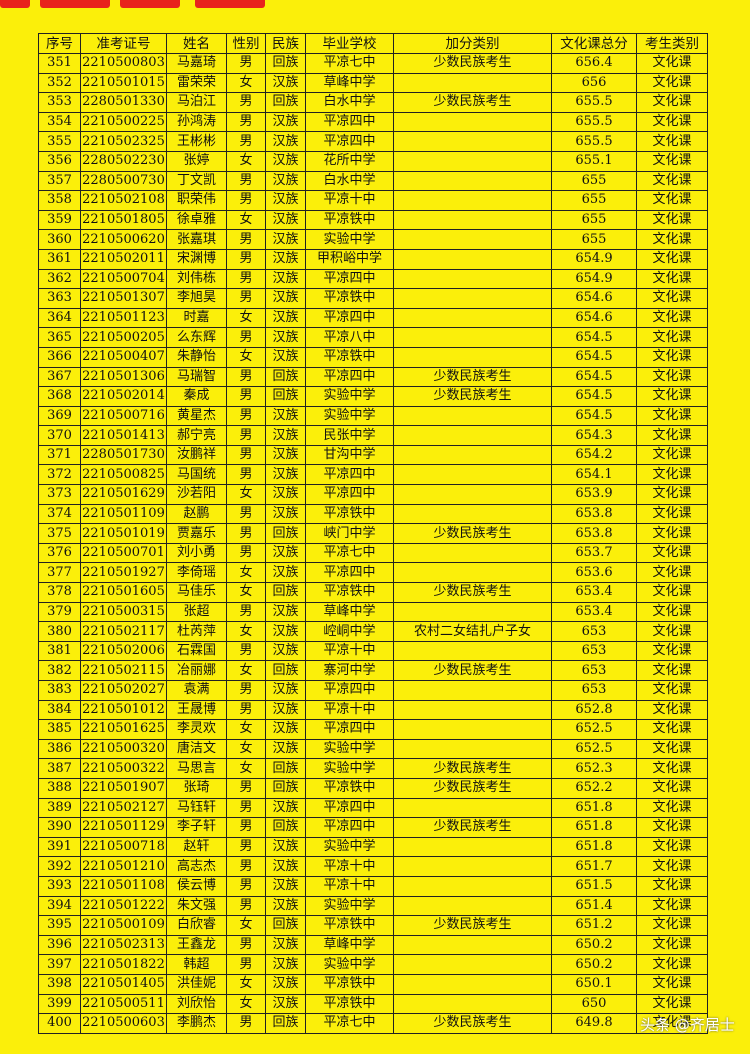 The image size is (750, 1054). Describe the element at coordinates (196, 612) in the screenshot. I see `cell: 张超` at that location.